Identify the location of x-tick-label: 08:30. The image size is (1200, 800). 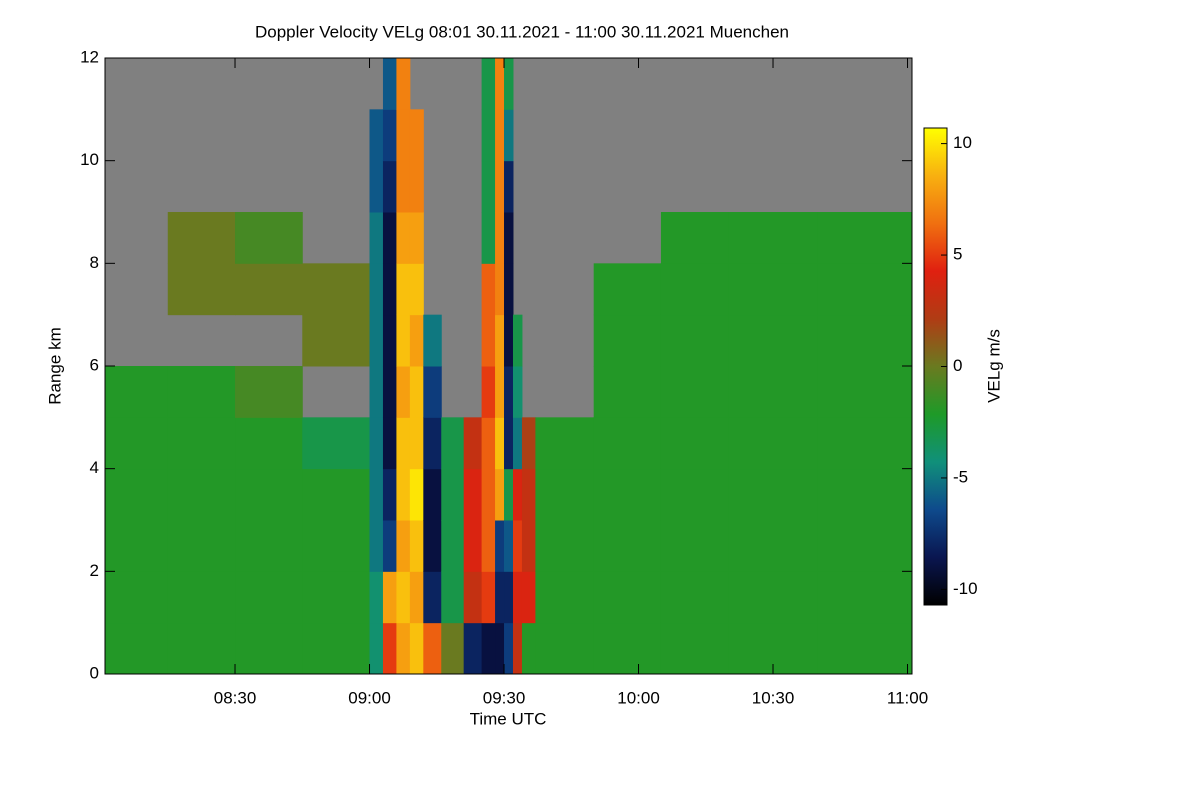
(235, 697).